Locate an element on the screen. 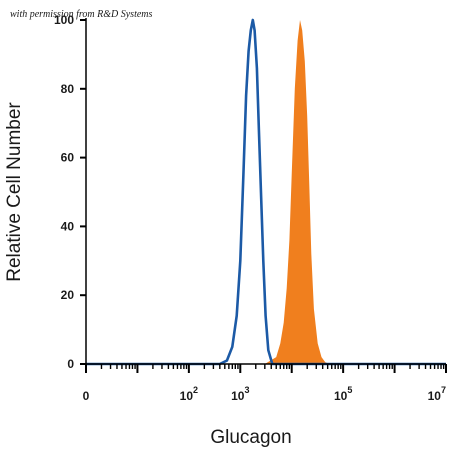 The width and height of the screenshot is (450, 449). x-tick-label: 0 is located at coordinates (86, 396).